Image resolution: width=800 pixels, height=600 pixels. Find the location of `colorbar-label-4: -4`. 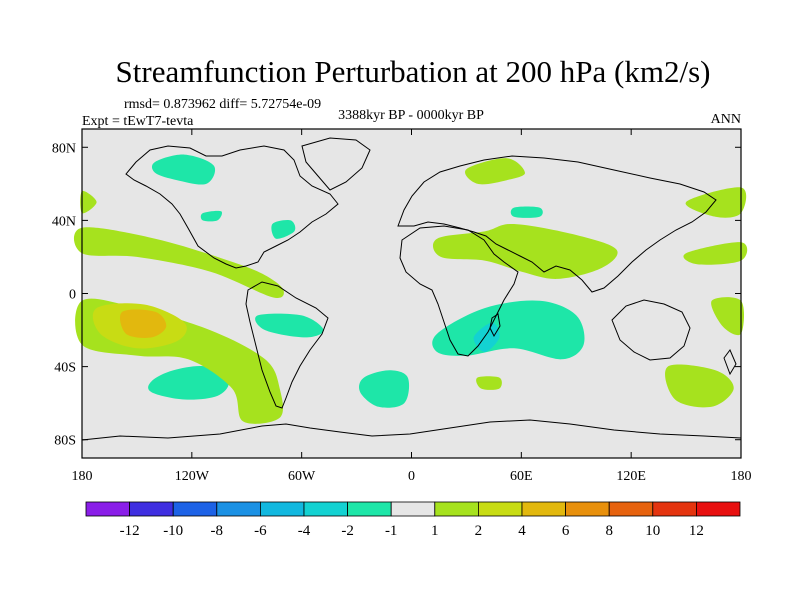

colorbar-label-4: -4 is located at coordinates (304, 531).